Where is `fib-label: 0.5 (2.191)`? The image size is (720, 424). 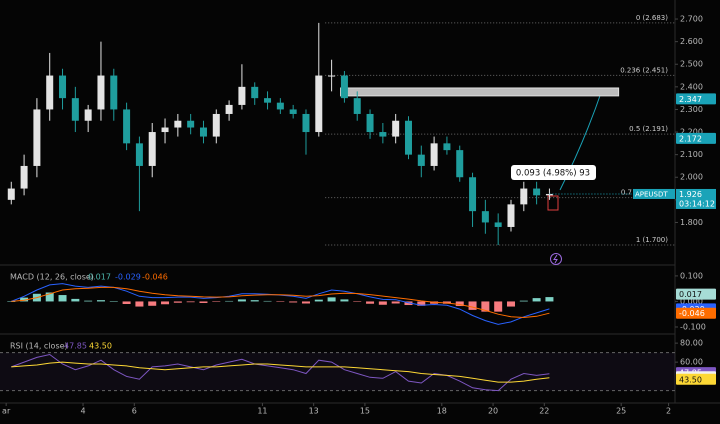
fib-label: 0.5 (2.191) is located at coordinates (648, 129).